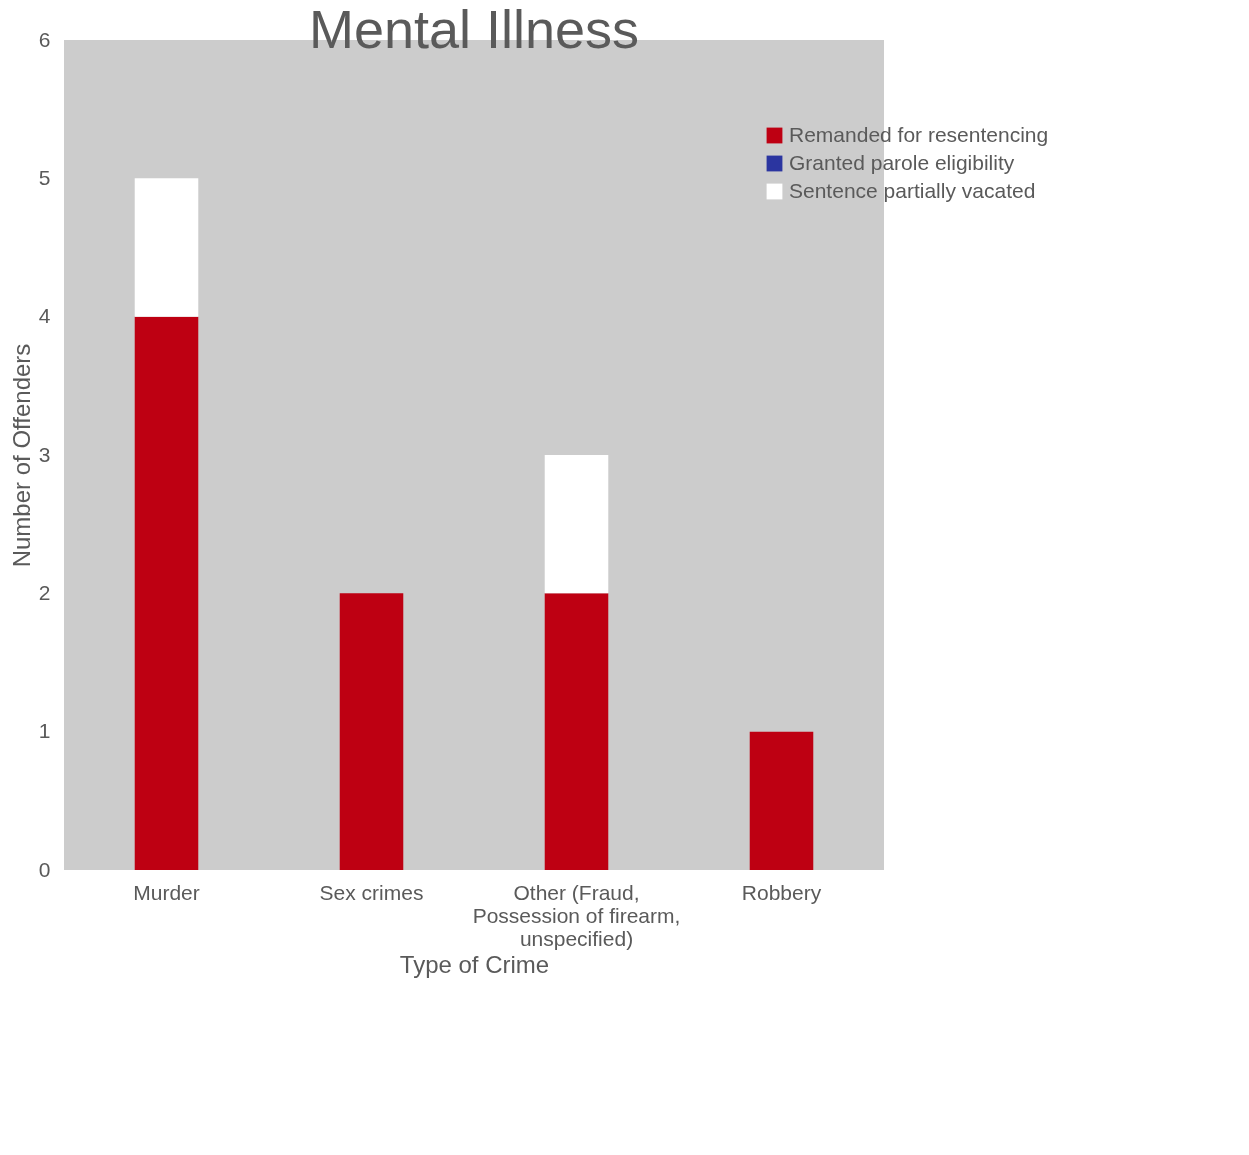 The width and height of the screenshot is (1249, 1155). Describe the element at coordinates (166, 892) in the screenshot. I see `x-tick-label: Murder` at that location.